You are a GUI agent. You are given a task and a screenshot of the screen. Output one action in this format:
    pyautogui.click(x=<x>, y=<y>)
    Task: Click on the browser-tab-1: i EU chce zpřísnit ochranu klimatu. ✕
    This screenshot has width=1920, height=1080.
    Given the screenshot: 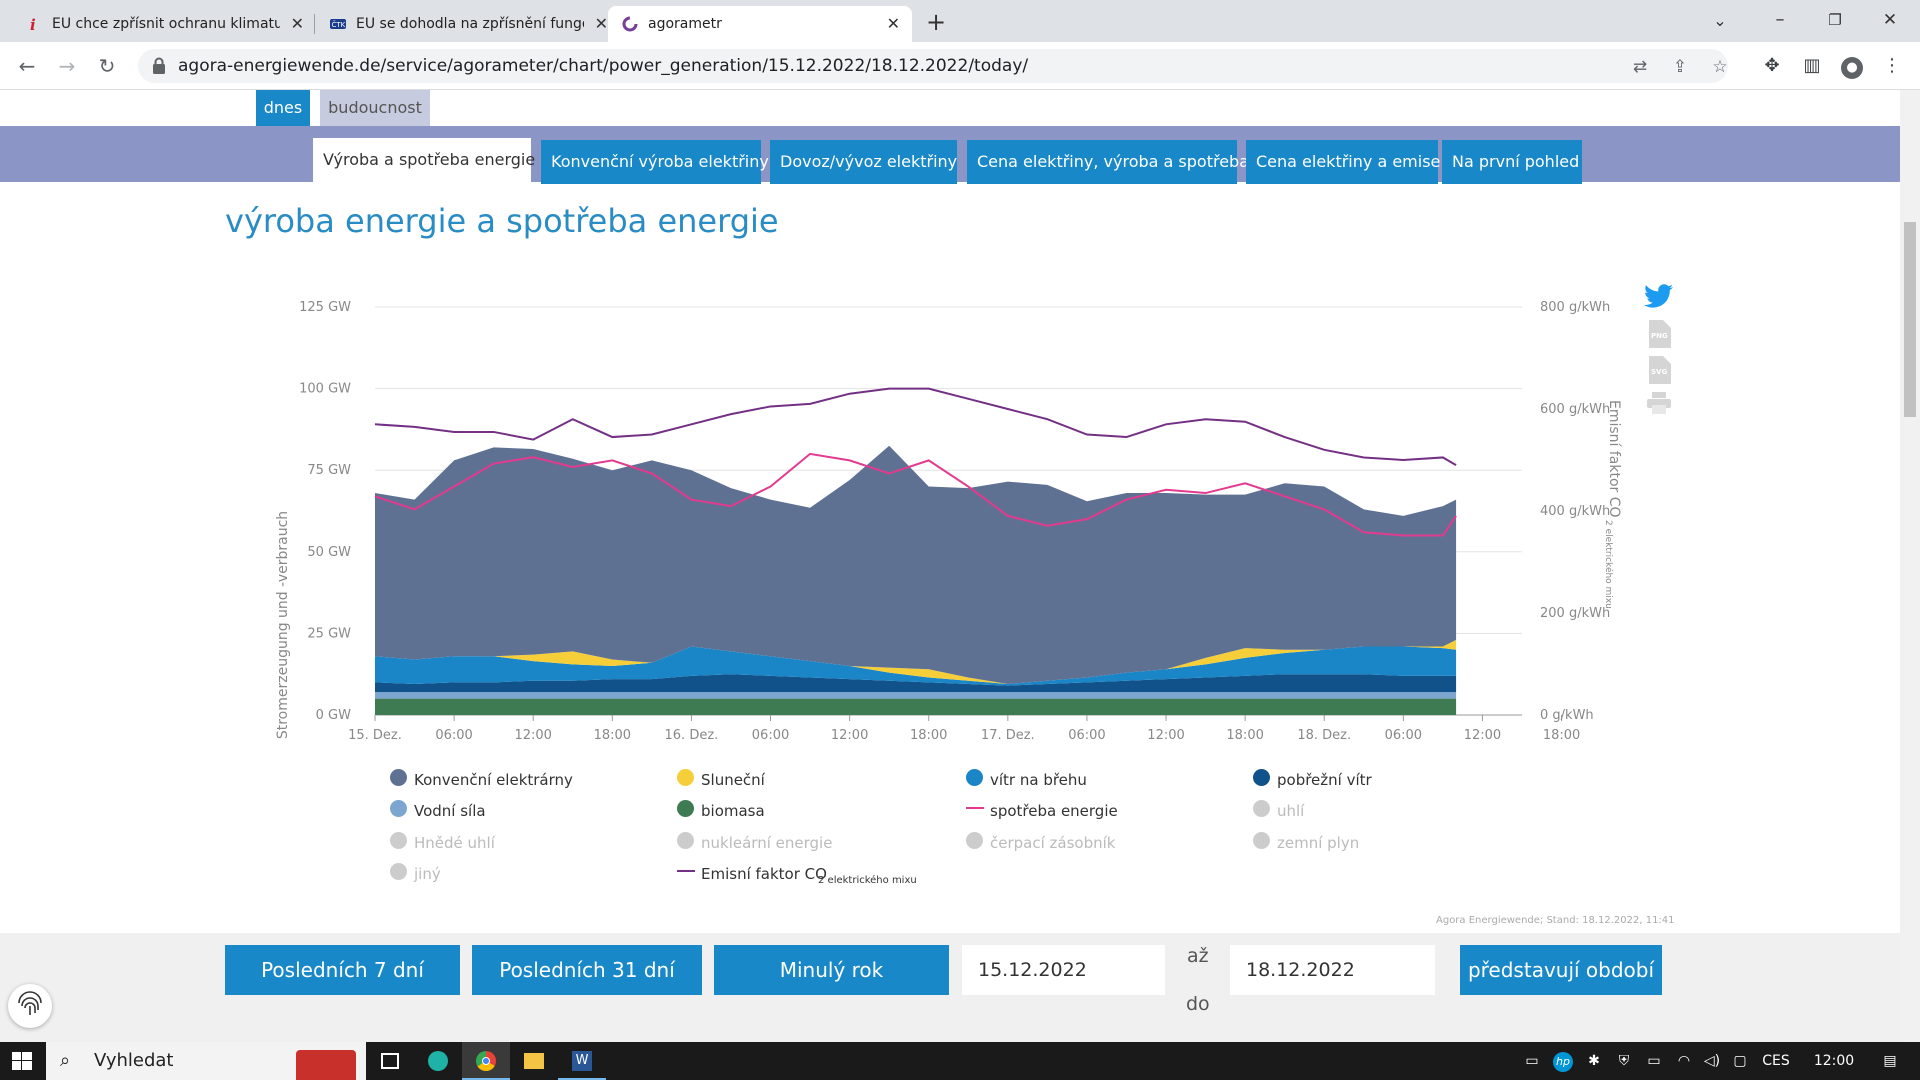 What is the action you would take?
    pyautogui.click(x=164, y=24)
    